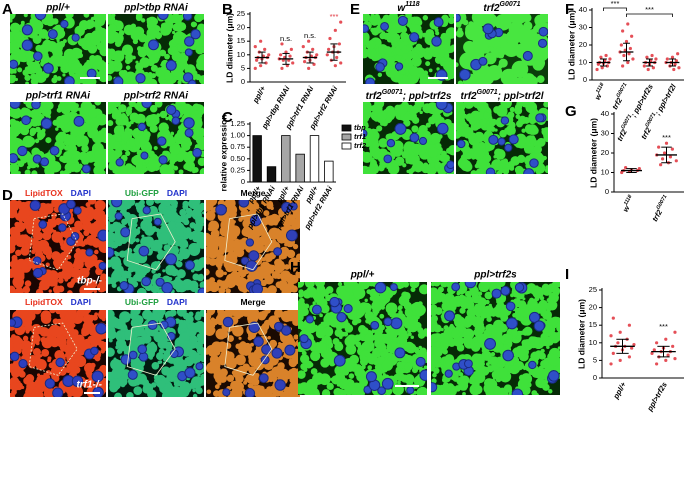  Describe the element at coordinates (346, 146) in the screenshot. I see `legend-swatch` at that location.